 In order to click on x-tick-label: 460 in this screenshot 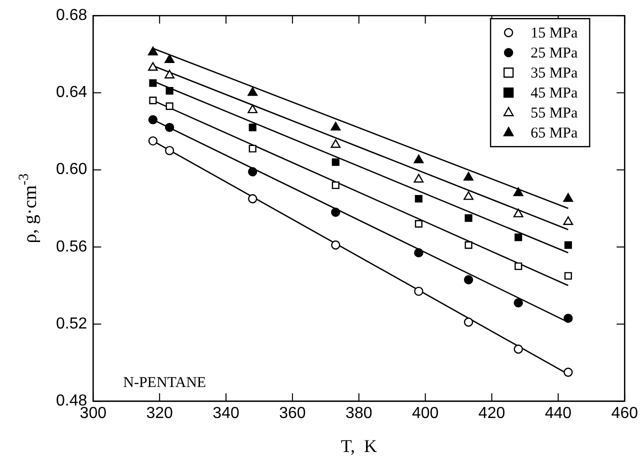, I will do `click(624, 413)`.